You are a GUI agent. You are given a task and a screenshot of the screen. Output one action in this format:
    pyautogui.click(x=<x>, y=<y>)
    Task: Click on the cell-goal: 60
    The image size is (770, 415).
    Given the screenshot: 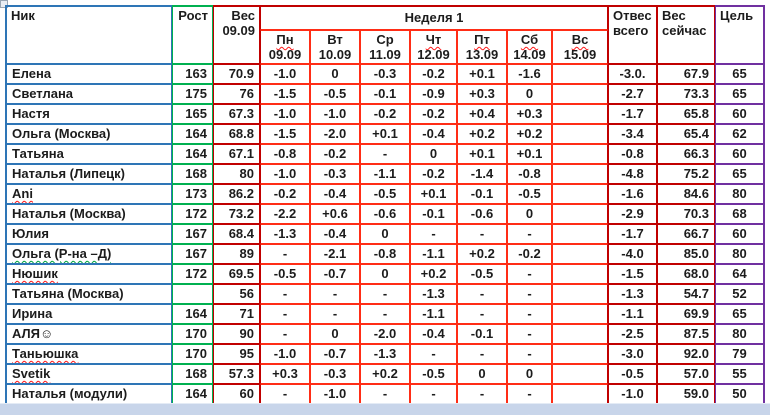 What is the action you would take?
    pyautogui.click(x=740, y=154)
    